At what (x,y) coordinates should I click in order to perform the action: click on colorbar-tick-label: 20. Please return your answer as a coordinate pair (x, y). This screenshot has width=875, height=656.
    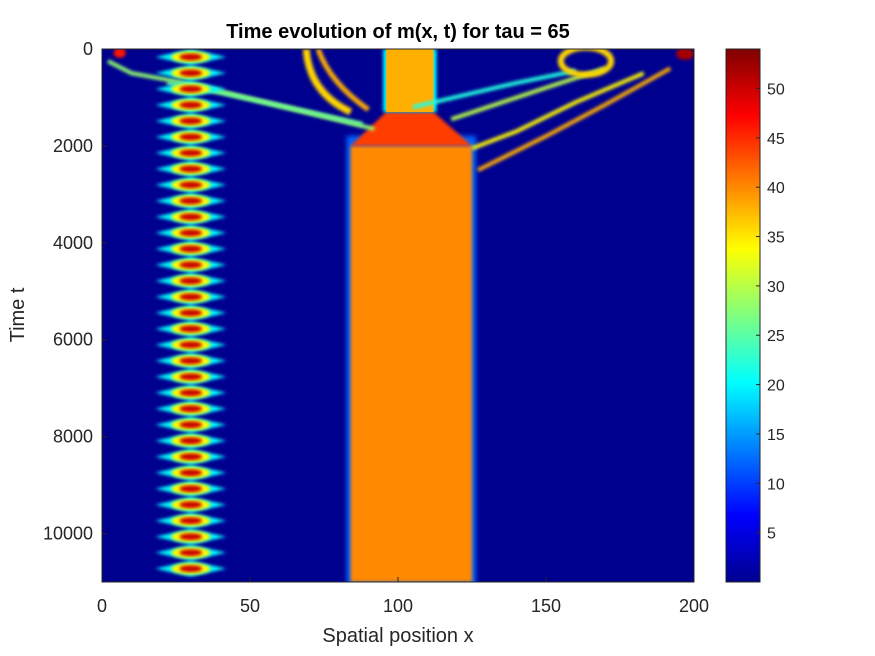
    Looking at the image, I should click on (776, 386).